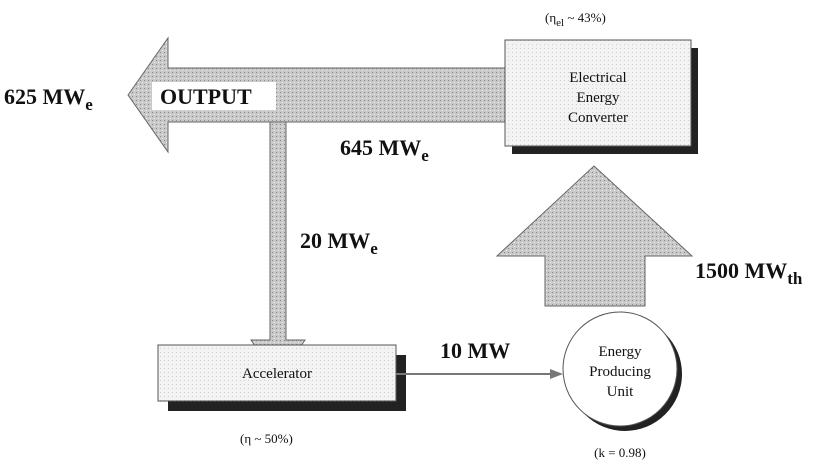  What do you see at coordinates (585, 17) in the screenshot?
I see `note-text: ~ 43%)` at bounding box center [585, 17].